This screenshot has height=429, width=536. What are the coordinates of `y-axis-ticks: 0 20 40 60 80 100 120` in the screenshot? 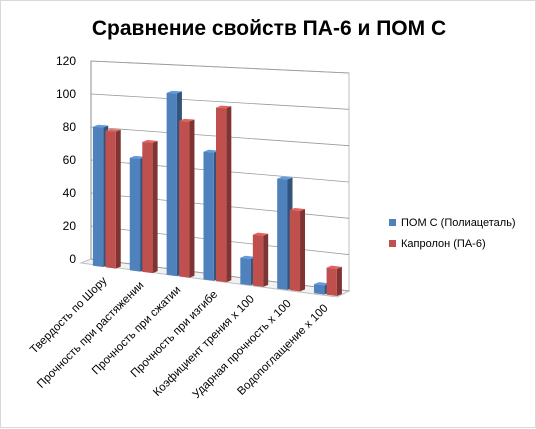 It's located at (66, 160).